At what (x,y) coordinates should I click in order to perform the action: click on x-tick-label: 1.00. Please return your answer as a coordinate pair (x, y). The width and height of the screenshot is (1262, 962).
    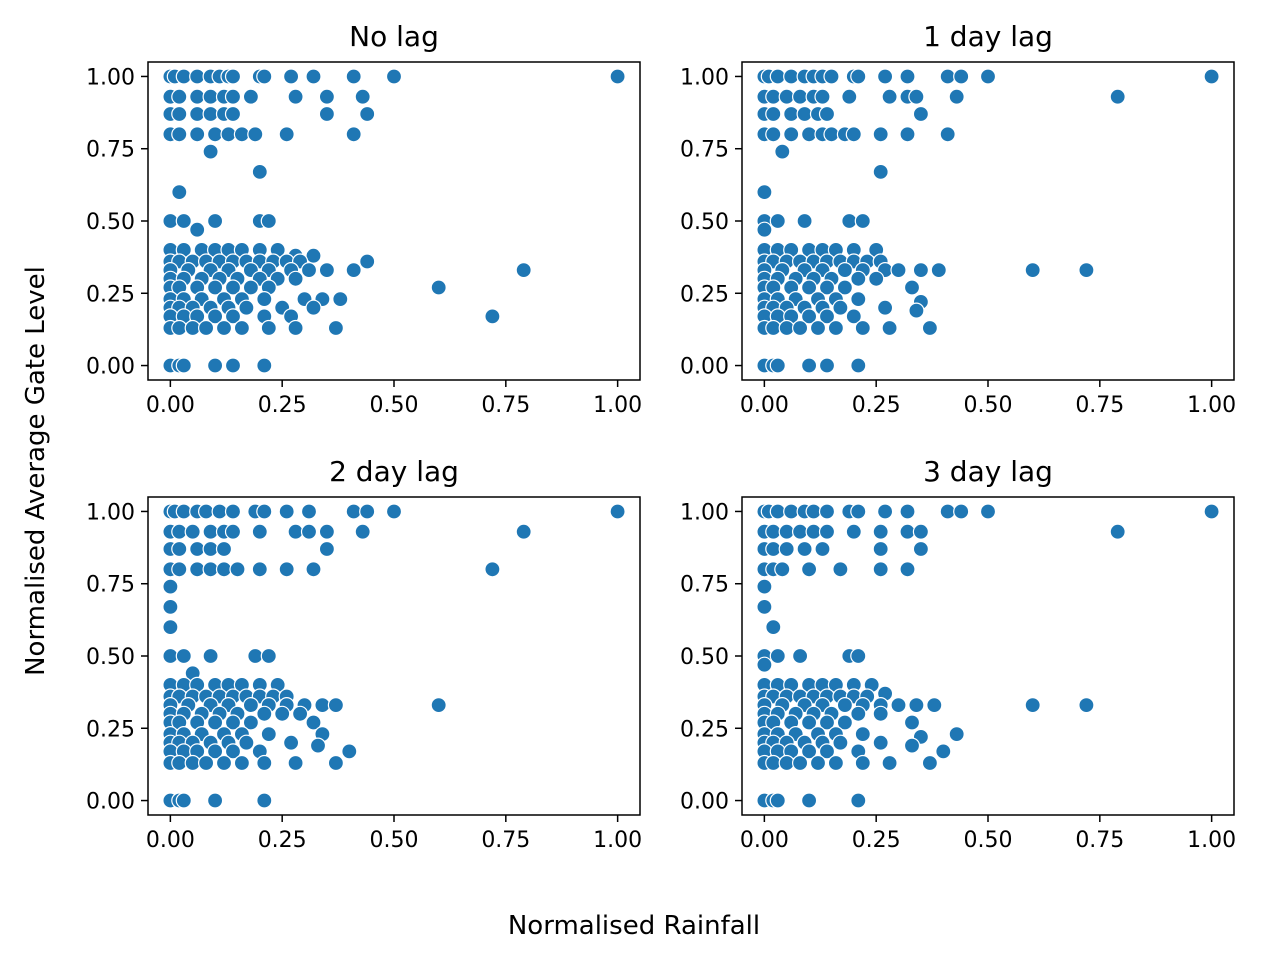
    Looking at the image, I should click on (1211, 840).